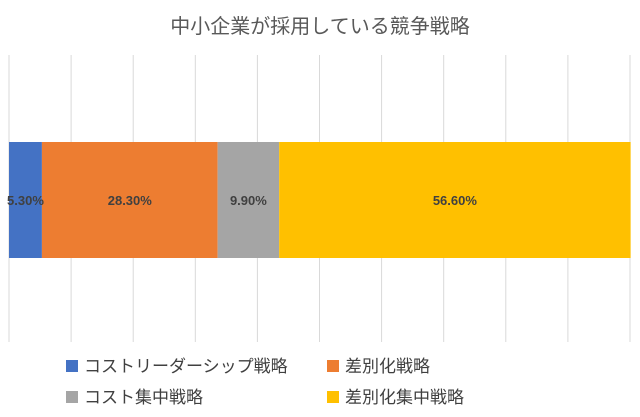 The image size is (640, 417). I want to click on chart-title: 中小企業が採用している競争戦略, so click(319, 26).